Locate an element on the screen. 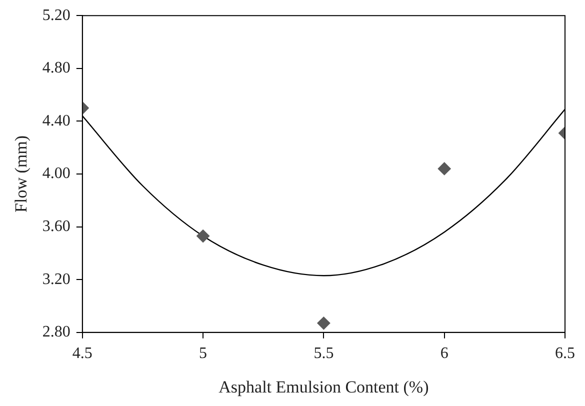 The width and height of the screenshot is (585, 406). x-tick-label: 6.5 is located at coordinates (565, 353).